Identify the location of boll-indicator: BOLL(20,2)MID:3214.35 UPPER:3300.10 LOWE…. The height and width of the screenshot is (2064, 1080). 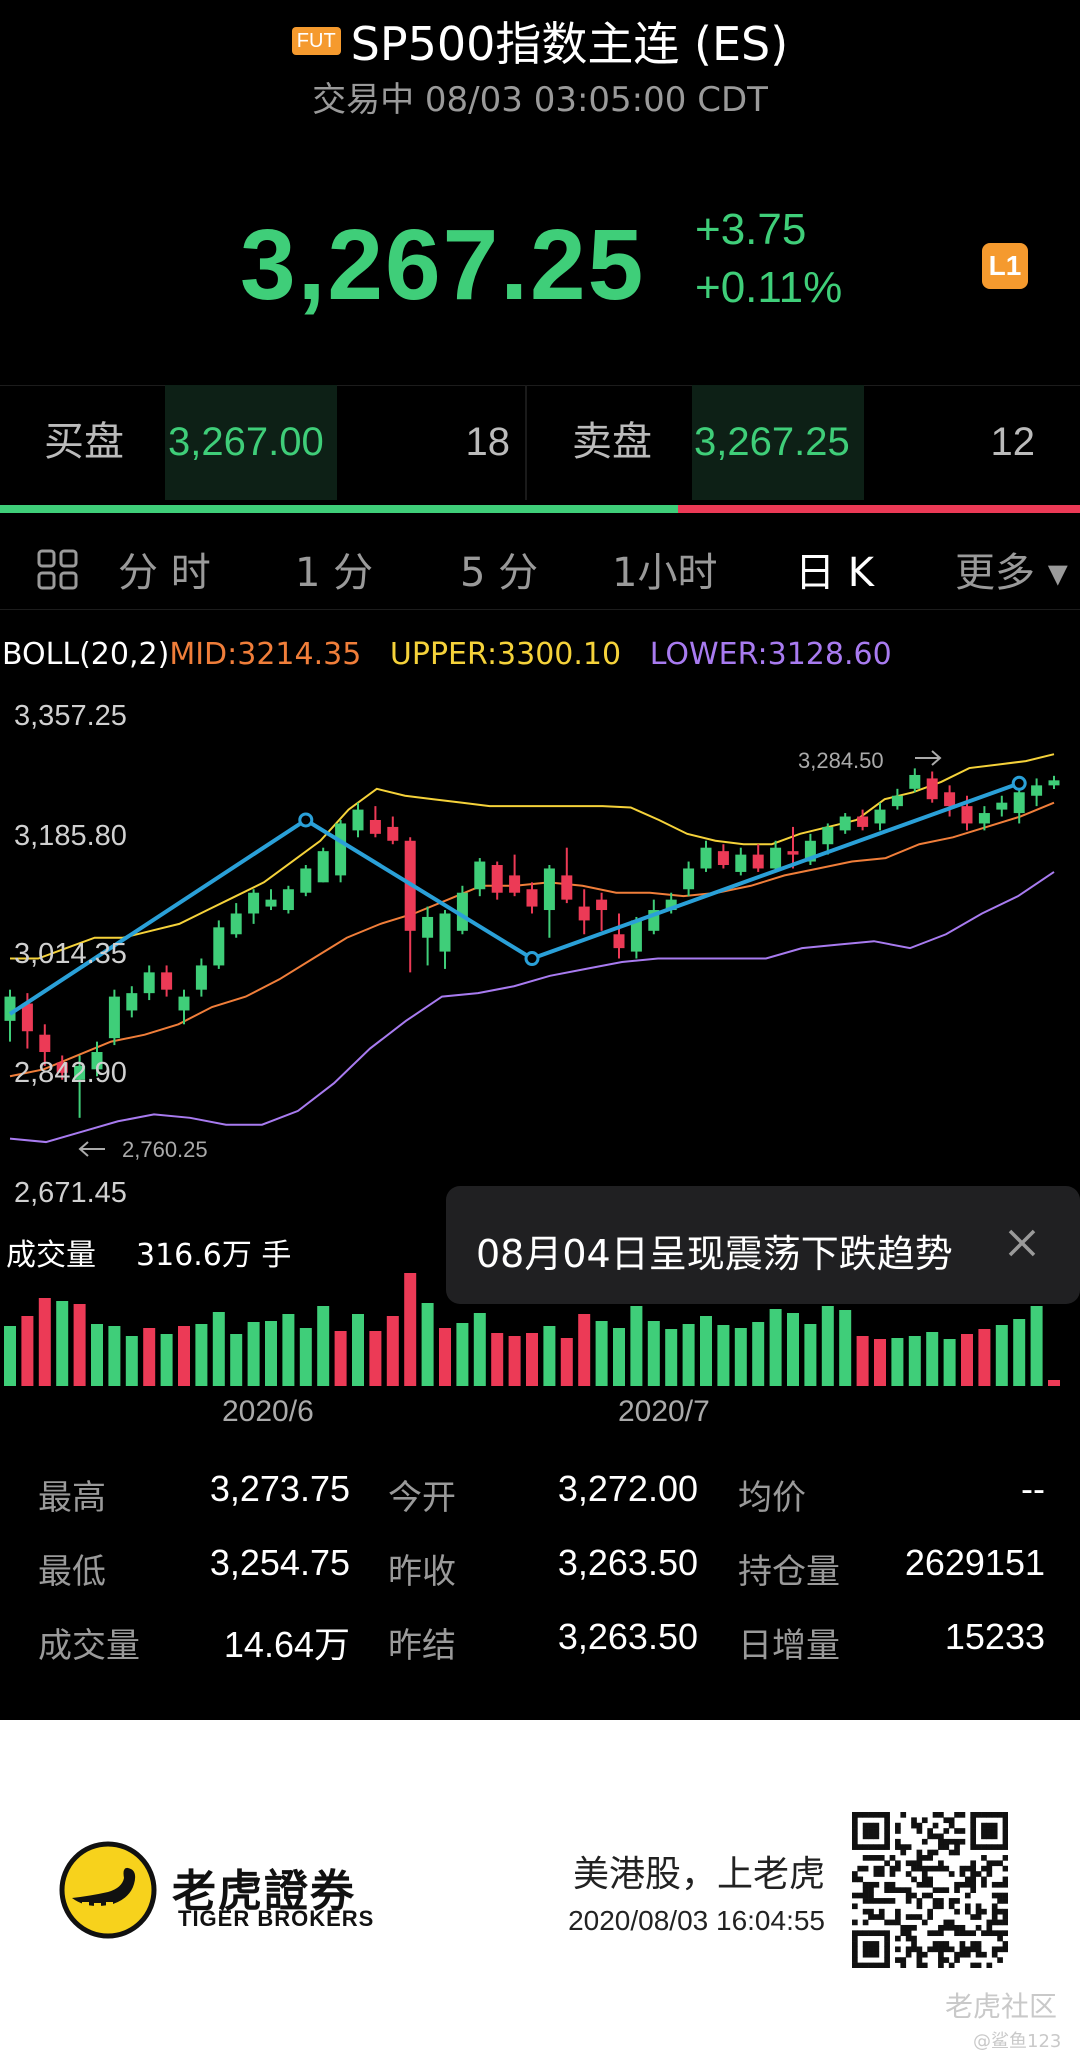
(447, 654).